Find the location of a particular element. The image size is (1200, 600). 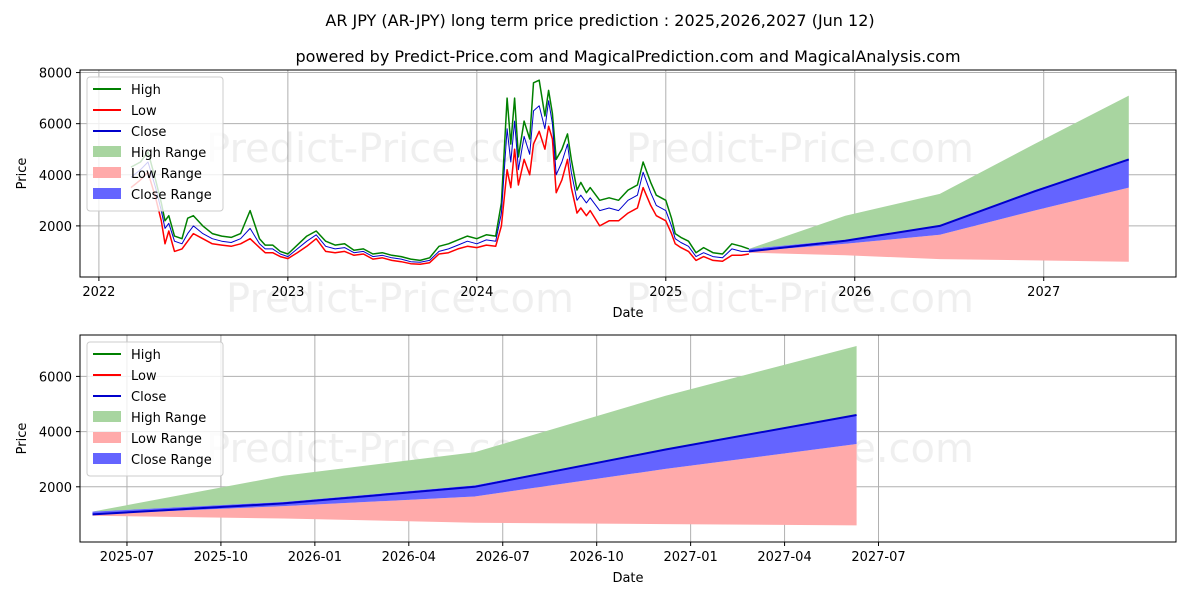

x-tick-label: 2025 is located at coordinates (665, 292).